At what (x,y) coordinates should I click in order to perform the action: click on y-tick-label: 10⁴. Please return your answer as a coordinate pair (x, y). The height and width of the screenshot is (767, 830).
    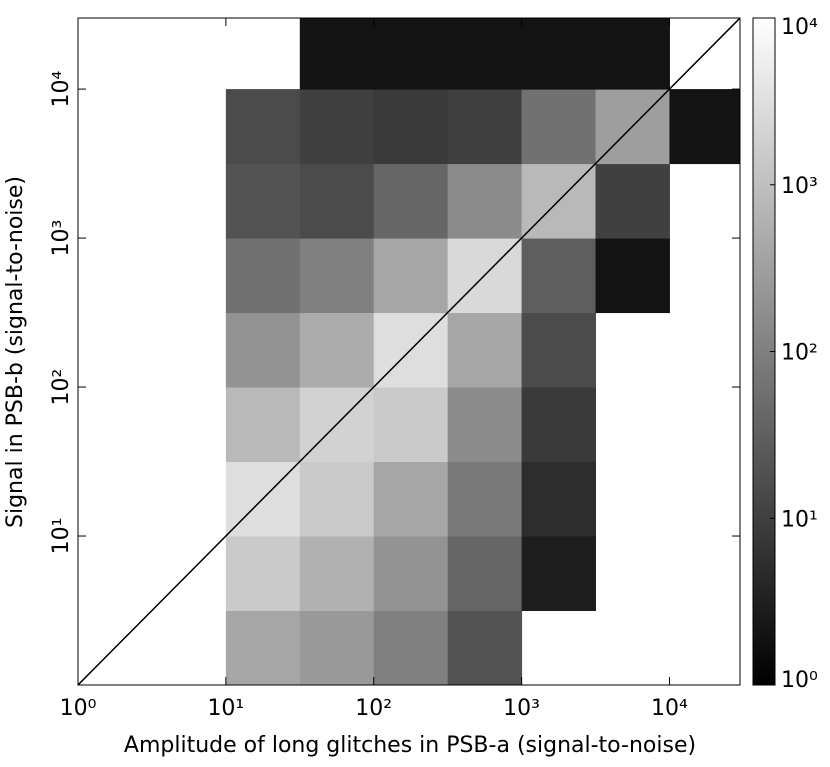
    Looking at the image, I should click on (61, 89).